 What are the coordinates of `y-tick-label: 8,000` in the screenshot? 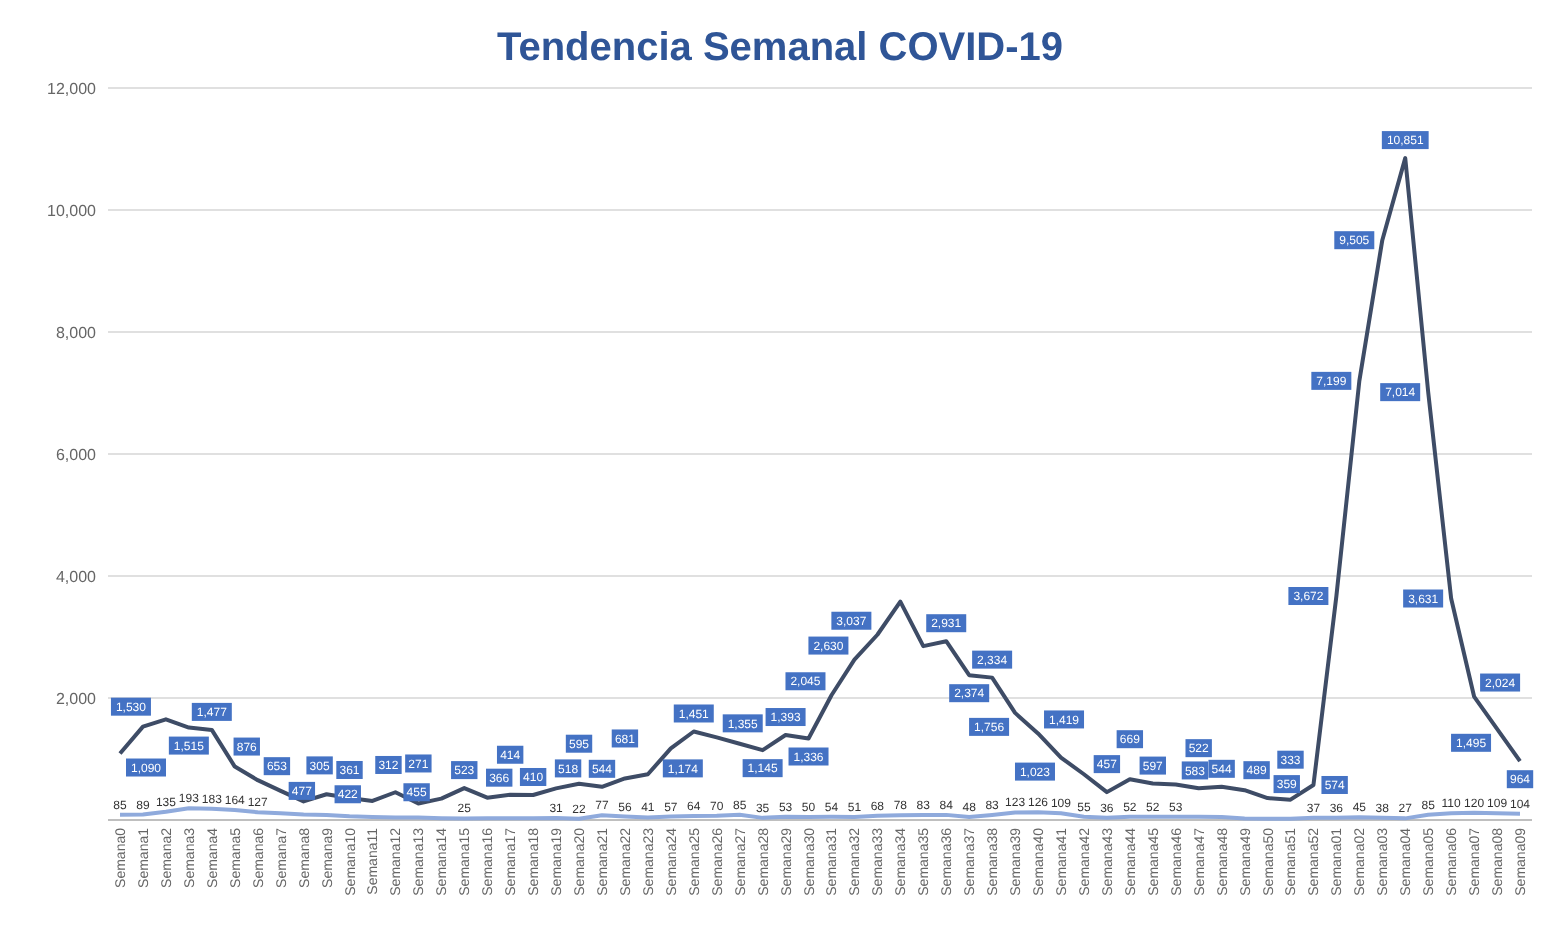 It's located at (76, 333).